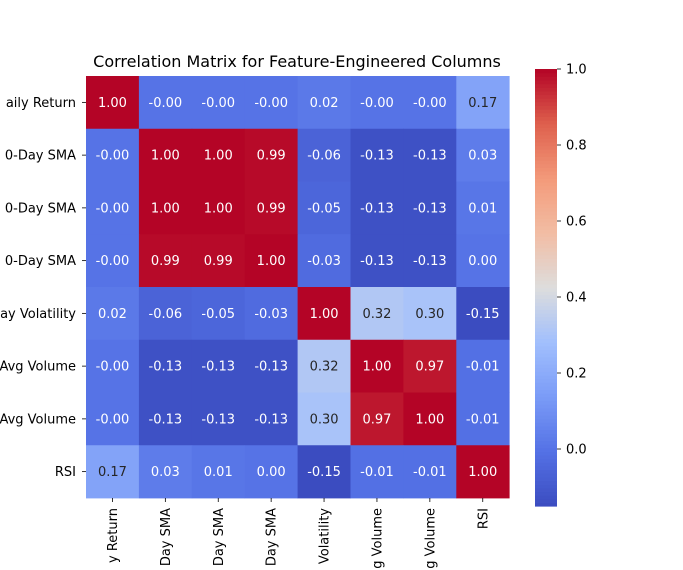 Image resolution: width=683 pixels, height=570 pixels. Describe the element at coordinates (576, 298) in the screenshot. I see `colorbar-tick-label: 0.4` at that location.